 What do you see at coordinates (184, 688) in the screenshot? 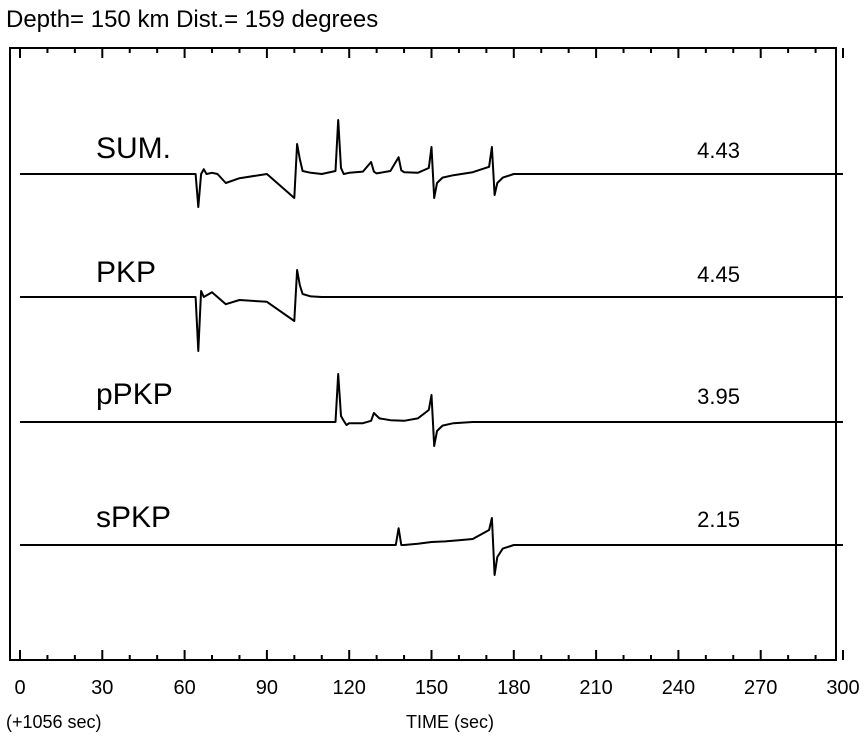
I see `x-tick-label: 60` at bounding box center [184, 688].